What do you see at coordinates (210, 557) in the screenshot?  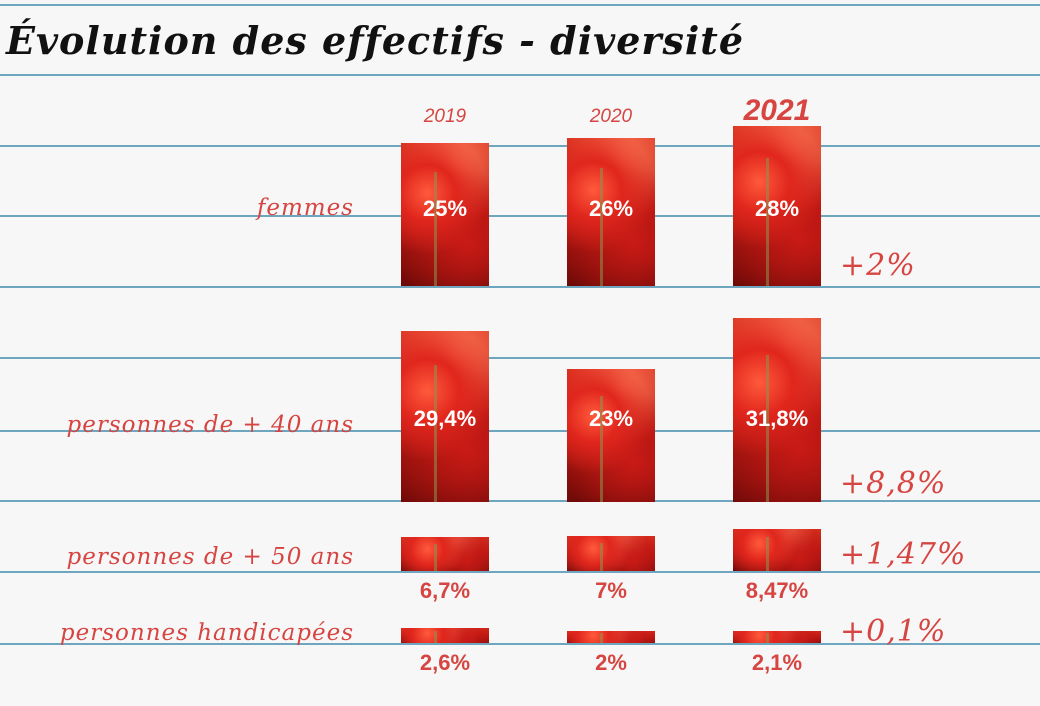 I see `row-label: personnes de + 50 ans` at bounding box center [210, 557].